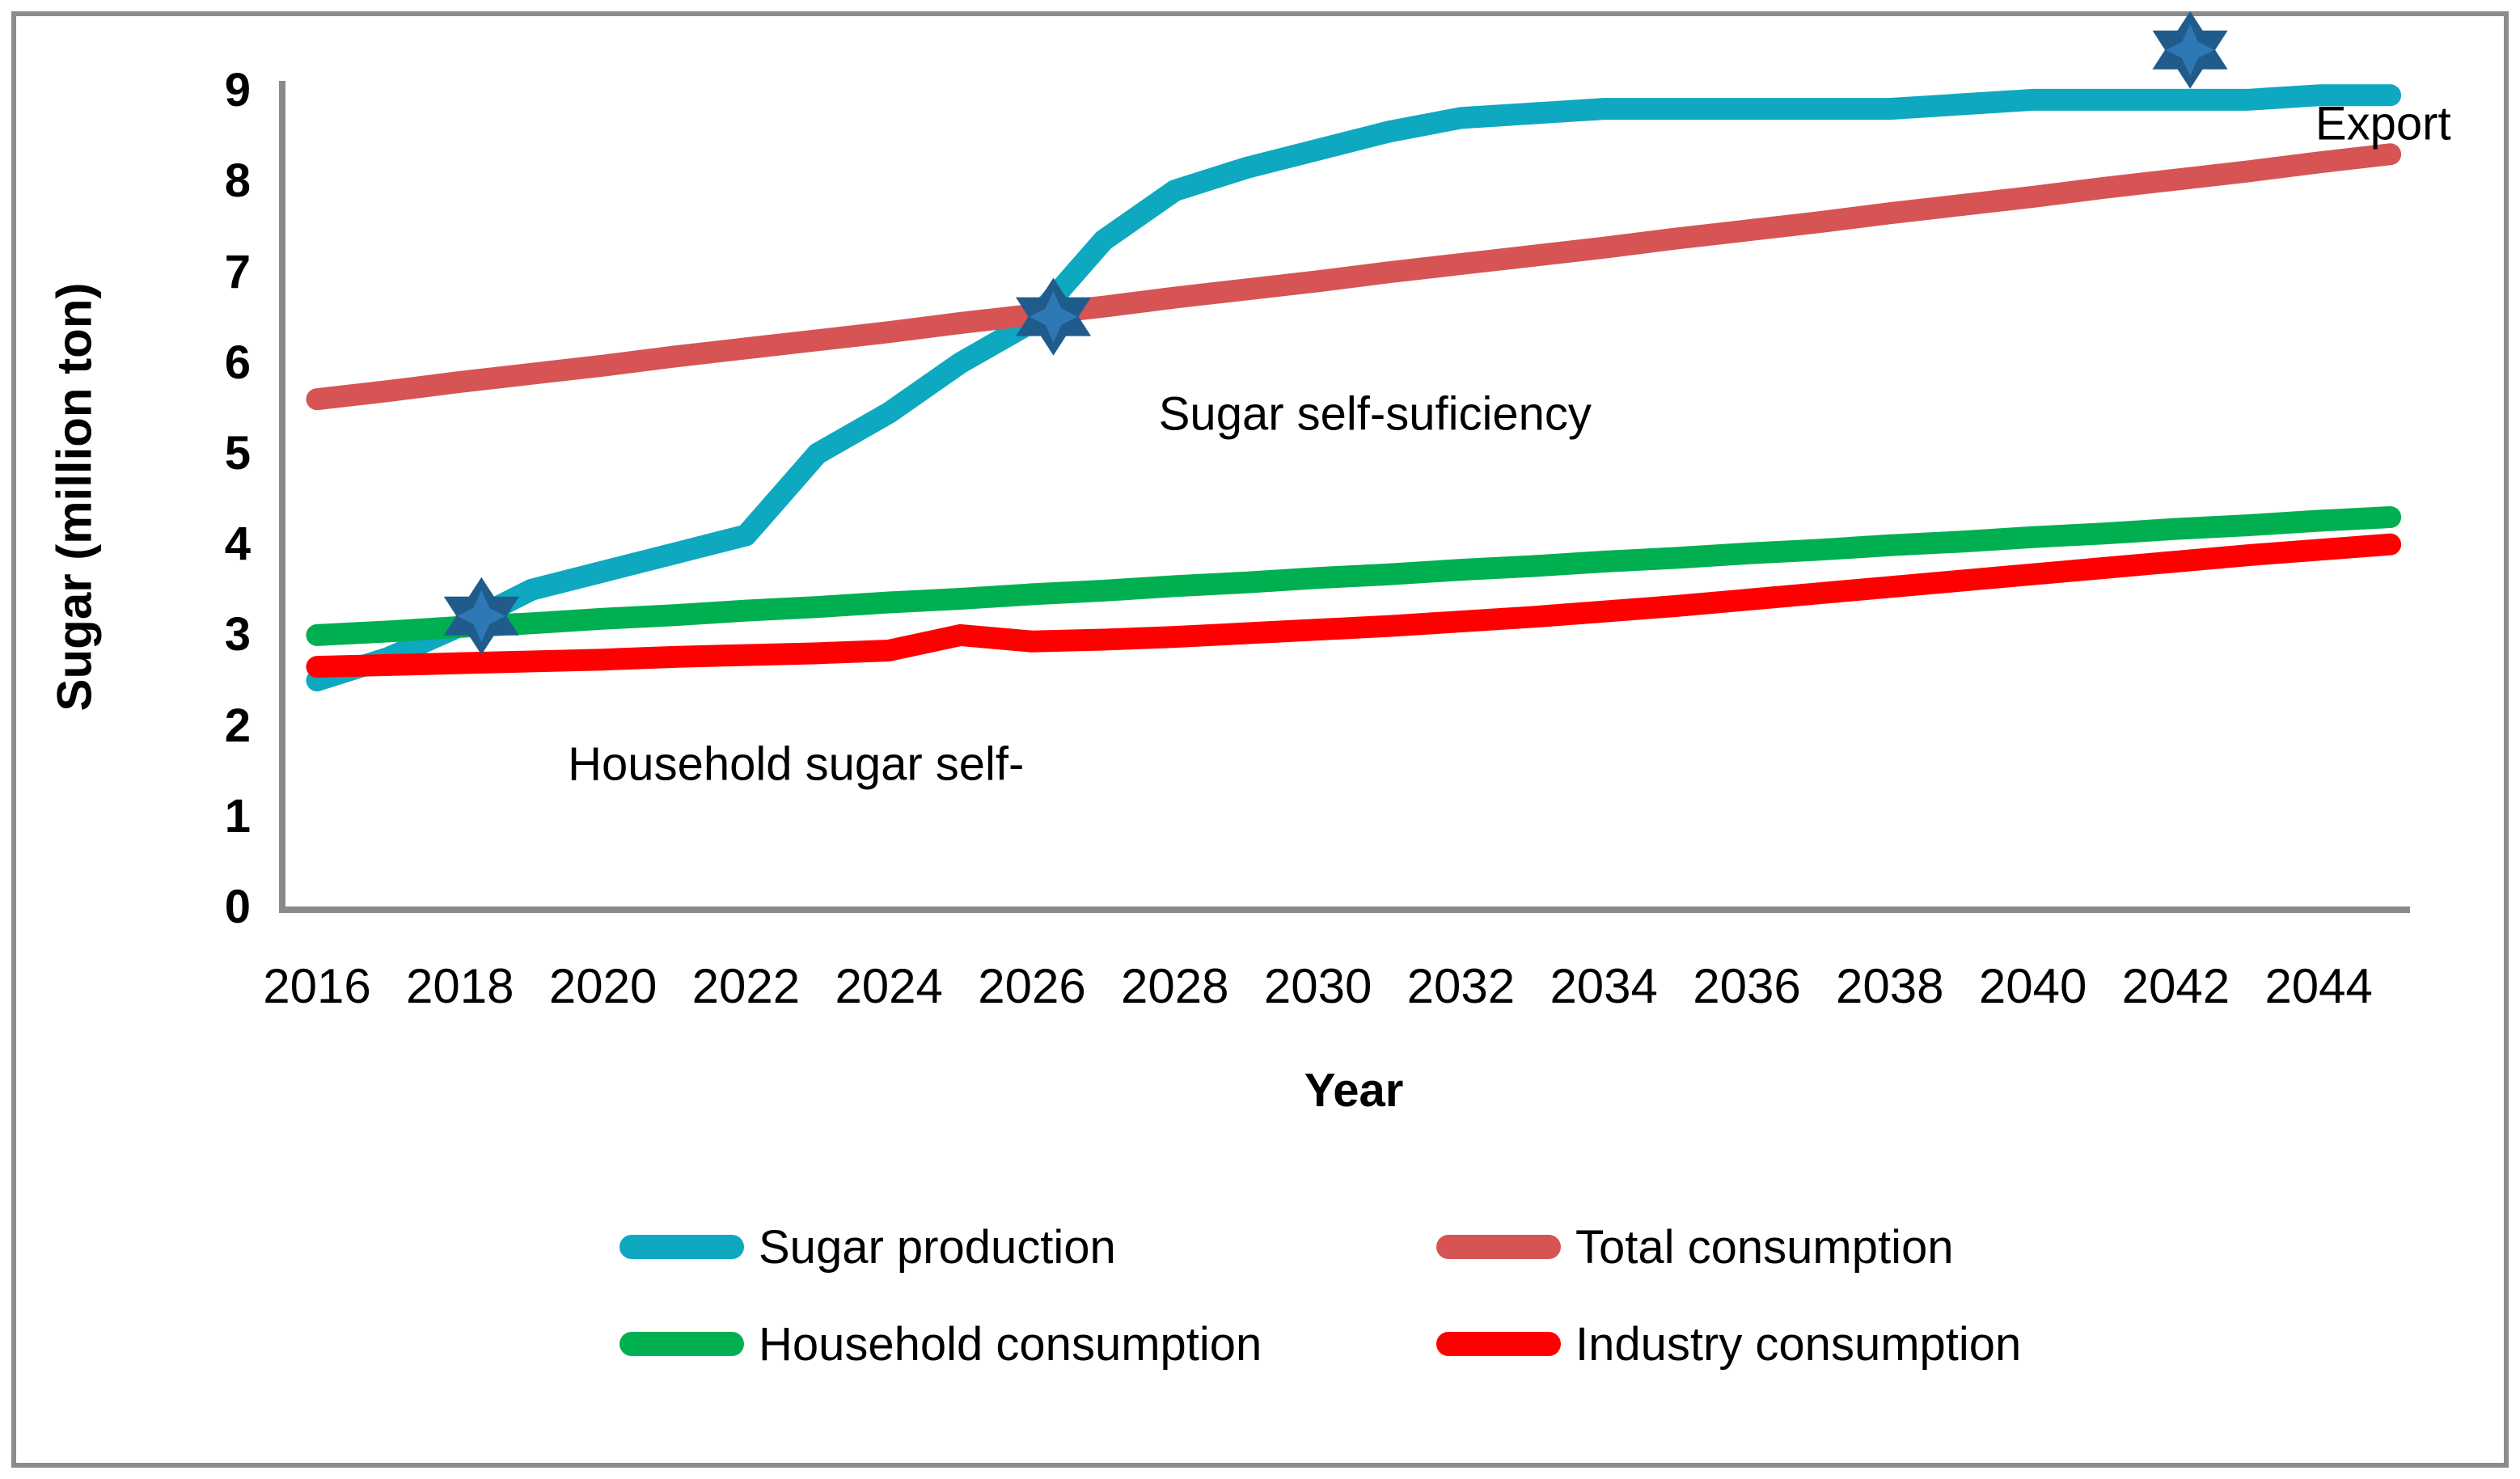  I want to click on annotation-sugar-self-sufficiency: Sugar self-suficiency, so click(1375, 414).